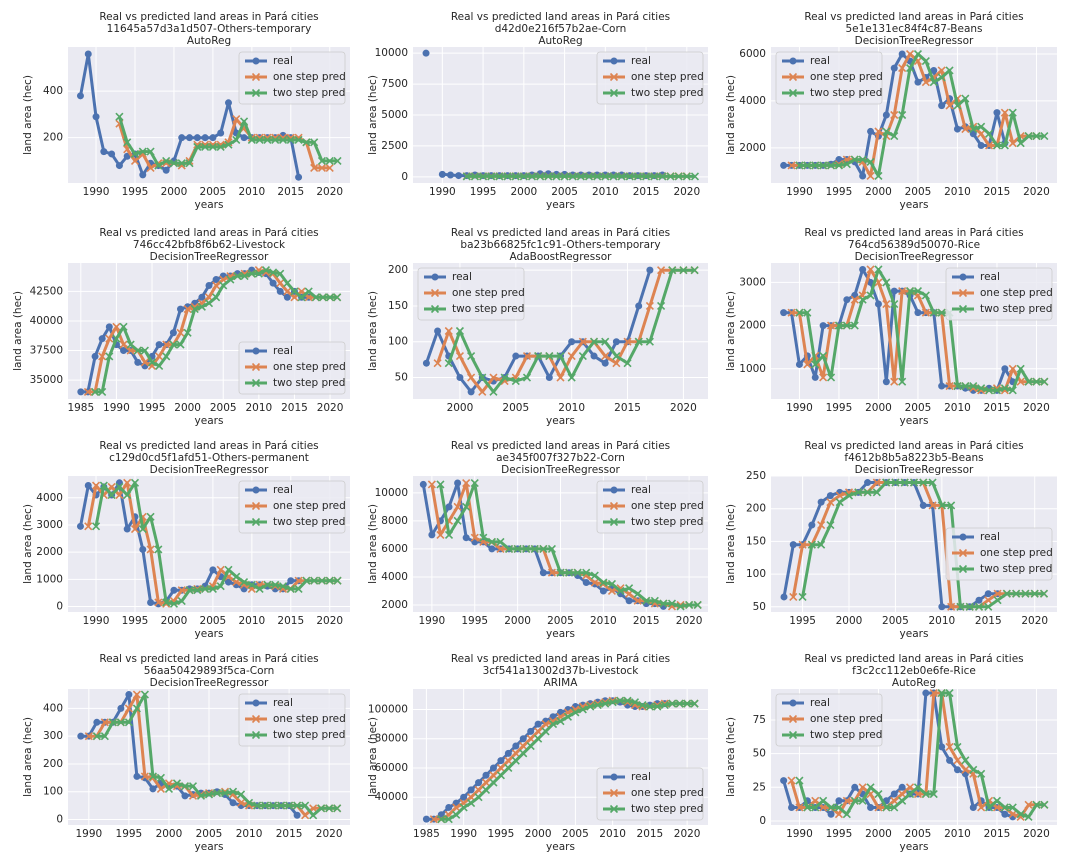 The height and width of the screenshot is (864, 1080). I want to click on y-tick-label: 250, so click(756, 476).